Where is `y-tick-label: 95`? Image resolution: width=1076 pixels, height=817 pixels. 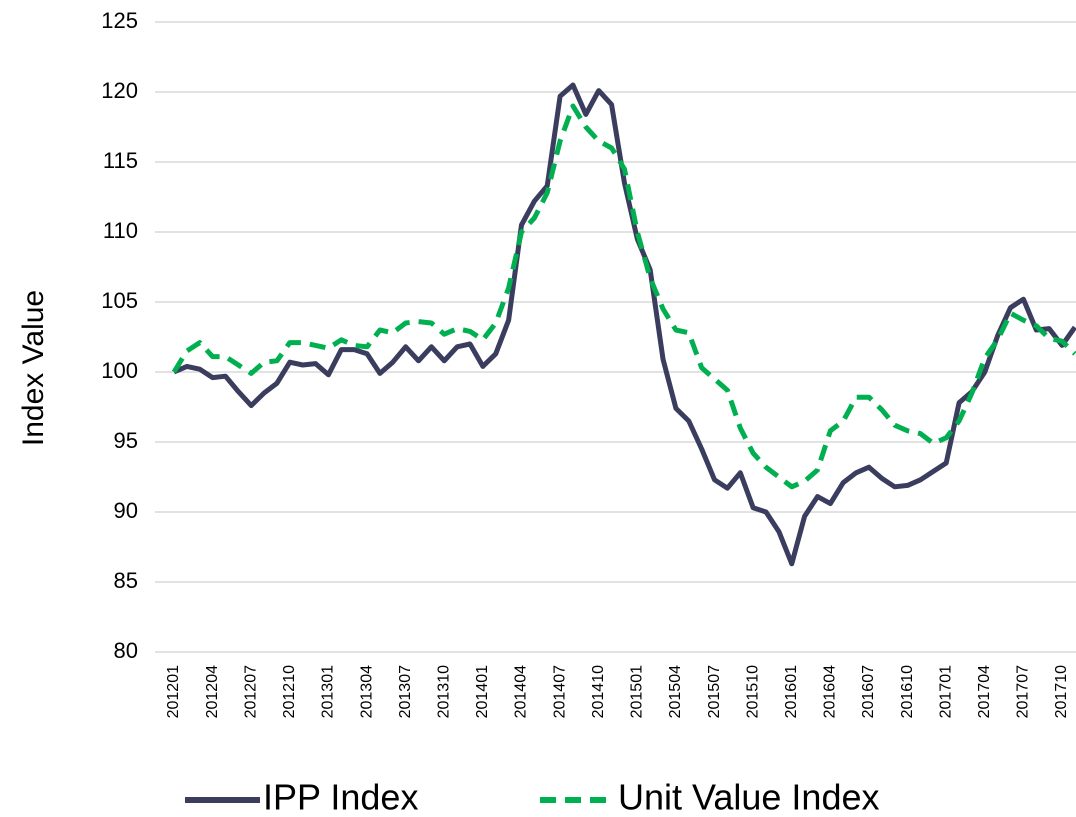
y-tick-label: 95 is located at coordinates (126, 440).